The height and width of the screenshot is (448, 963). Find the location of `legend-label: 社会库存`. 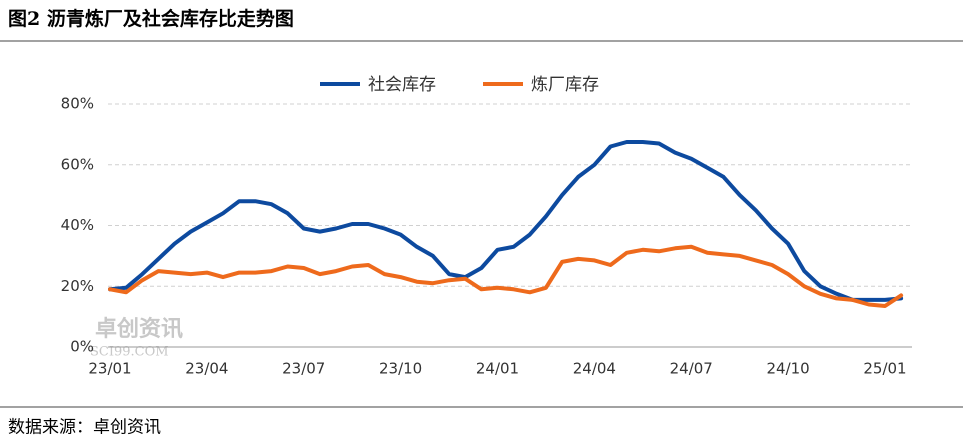

legend-label: 社会库存 is located at coordinates (402, 85).